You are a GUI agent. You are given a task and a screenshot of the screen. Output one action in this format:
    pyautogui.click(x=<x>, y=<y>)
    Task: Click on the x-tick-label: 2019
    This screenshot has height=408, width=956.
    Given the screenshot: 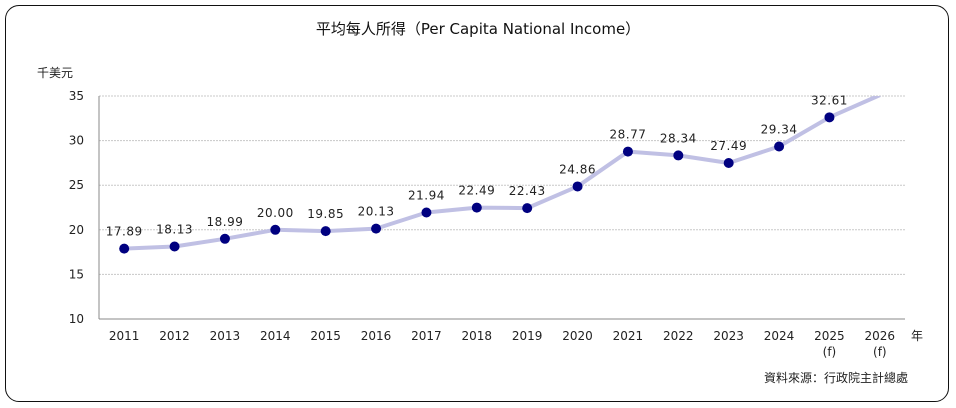 What is the action you would take?
    pyautogui.click(x=527, y=336)
    